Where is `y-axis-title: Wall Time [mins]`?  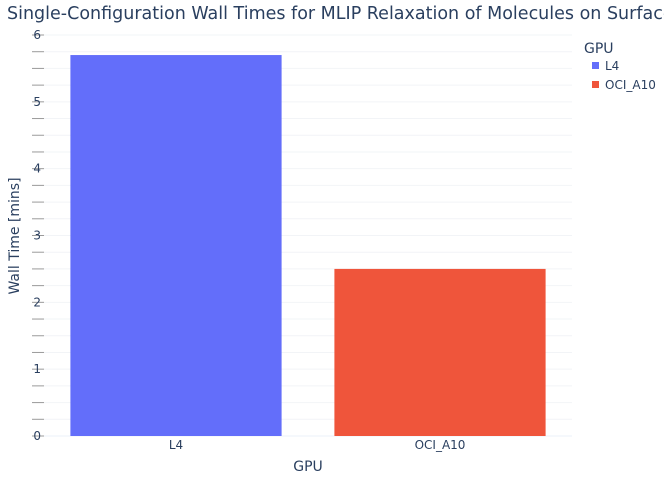 y-axis-title: Wall Time [mins] is located at coordinates (15, 235).